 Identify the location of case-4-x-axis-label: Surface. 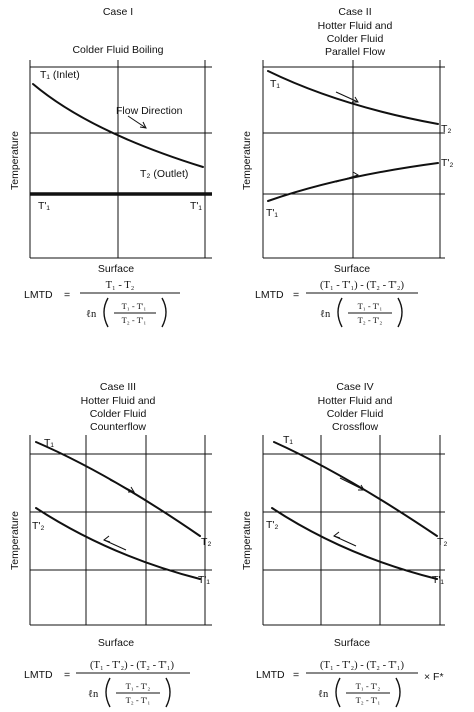
(352, 643).